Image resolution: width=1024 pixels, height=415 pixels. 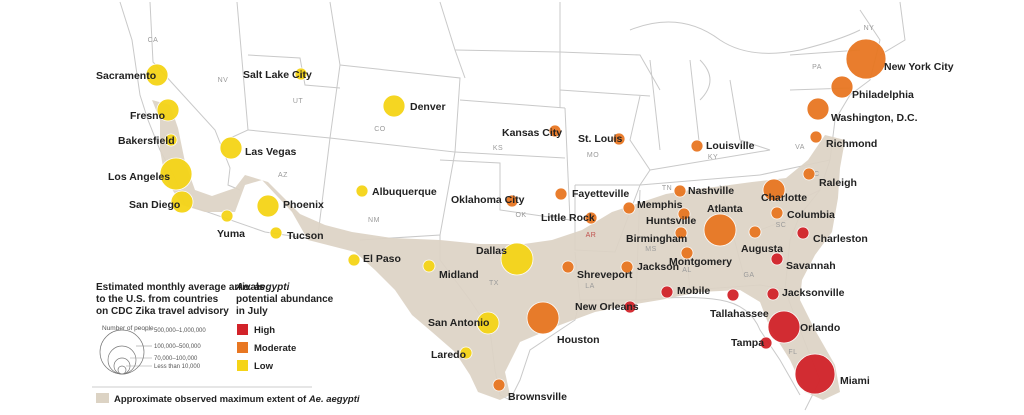 What do you see at coordinates (660, 205) in the screenshot?
I see `city-label-memphis: Memphis` at bounding box center [660, 205].